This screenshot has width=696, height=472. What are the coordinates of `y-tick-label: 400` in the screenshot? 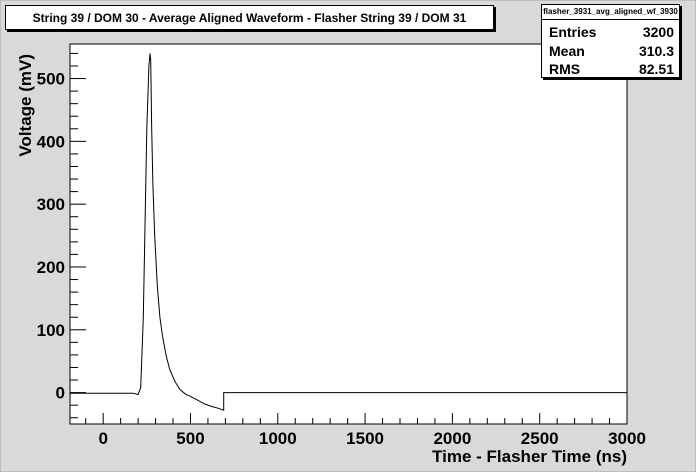 It's located at (51, 141).